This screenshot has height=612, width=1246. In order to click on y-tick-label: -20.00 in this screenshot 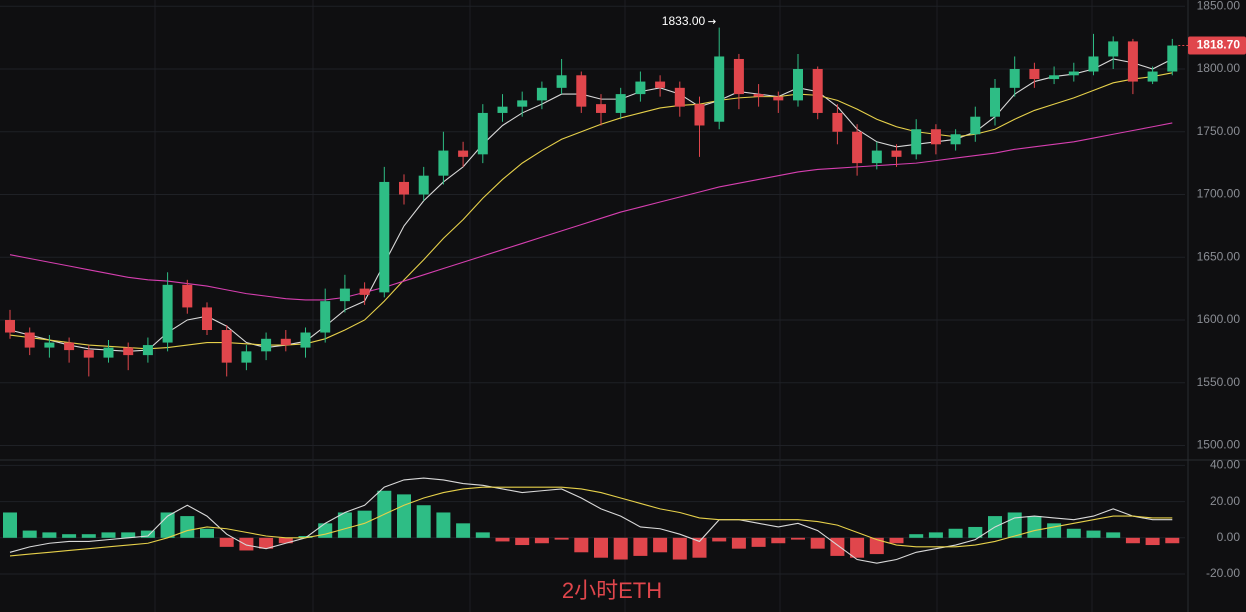, I will do `click(1223, 573)`.